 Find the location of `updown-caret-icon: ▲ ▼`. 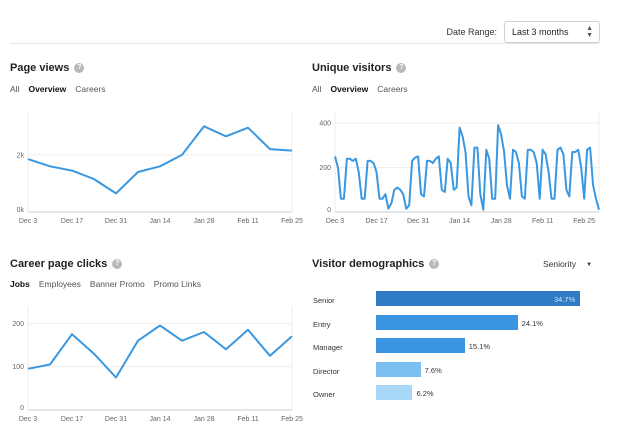

updown-caret-icon: ▲ ▼ is located at coordinates (589, 32).